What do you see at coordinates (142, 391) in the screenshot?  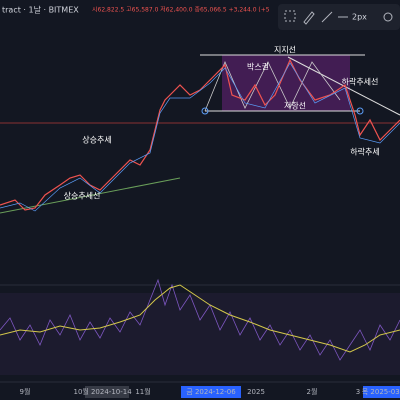 I see `x-axis-label: 11월` at bounding box center [142, 391].